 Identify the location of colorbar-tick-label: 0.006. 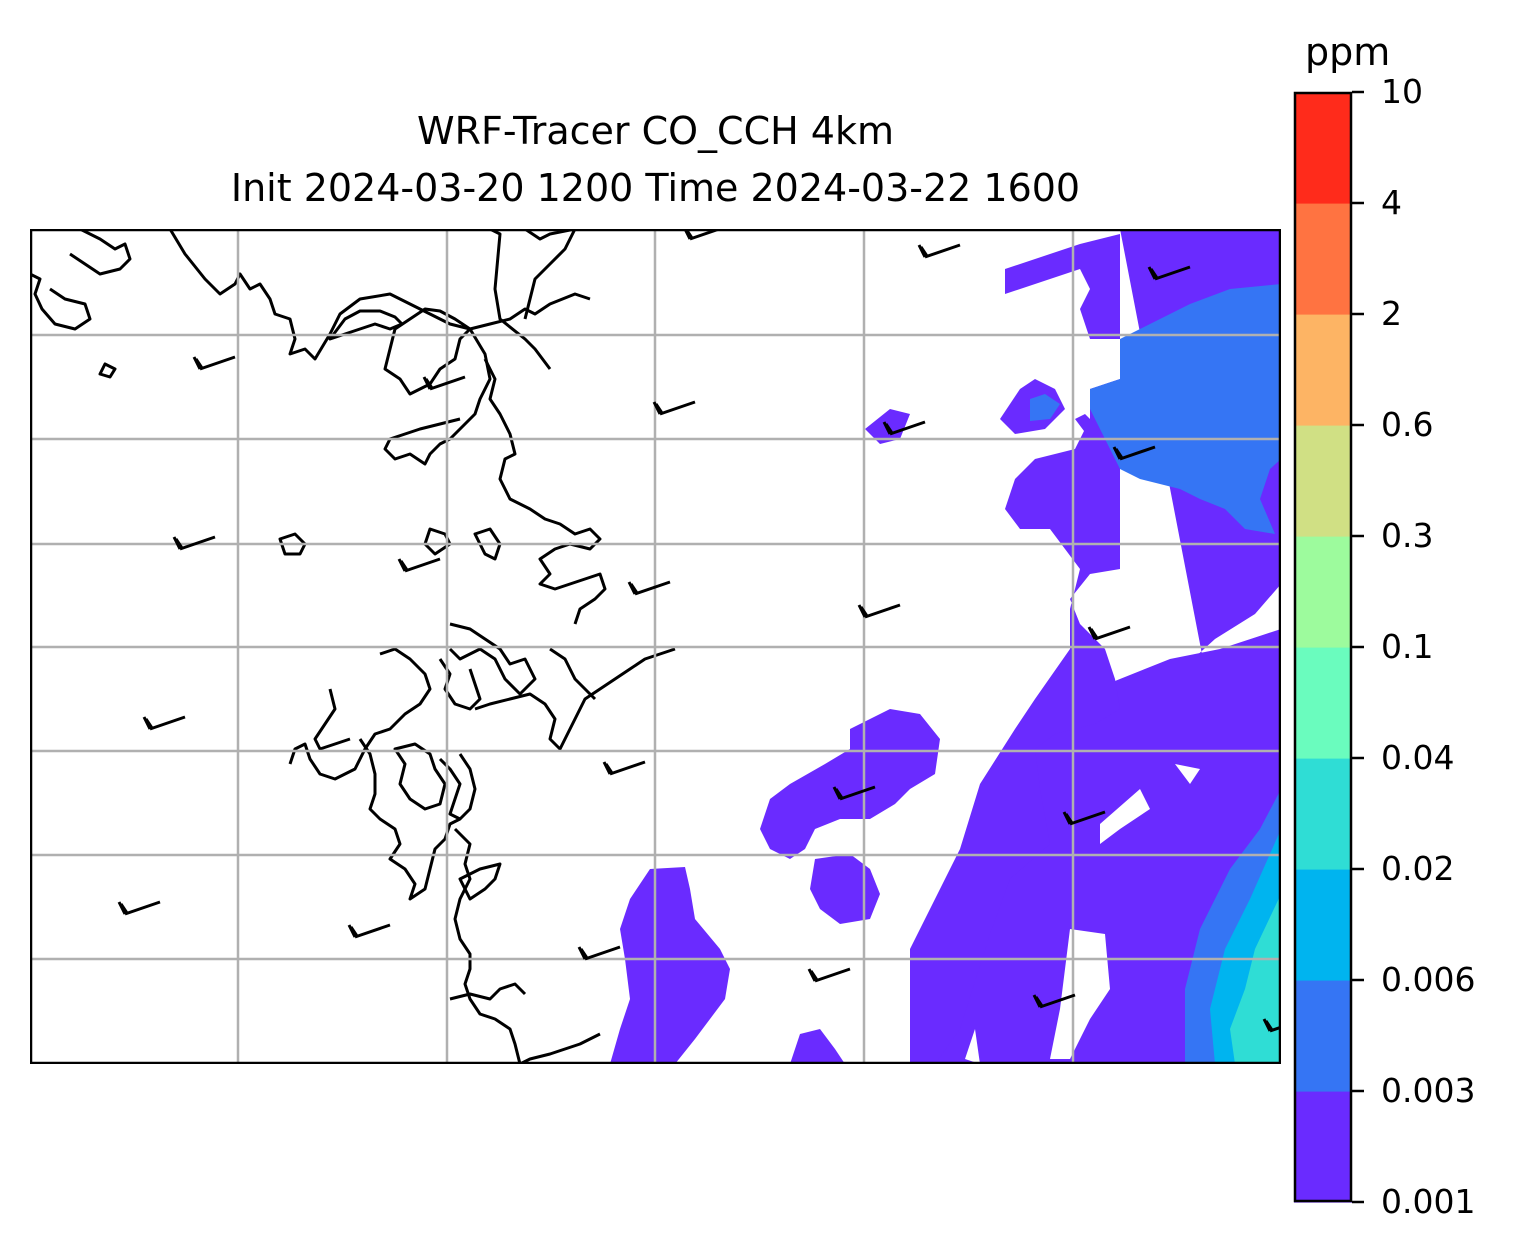
(1428, 979).